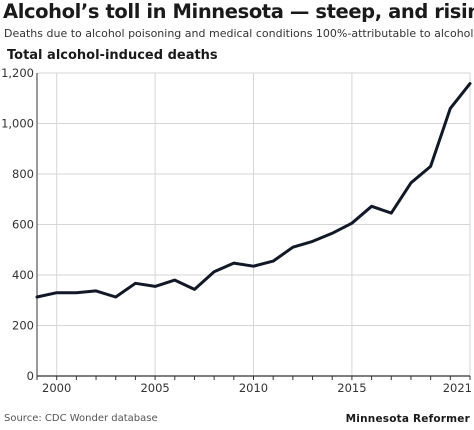 The image size is (474, 430). I want to click on y-tick-label: 800, so click(23, 174).